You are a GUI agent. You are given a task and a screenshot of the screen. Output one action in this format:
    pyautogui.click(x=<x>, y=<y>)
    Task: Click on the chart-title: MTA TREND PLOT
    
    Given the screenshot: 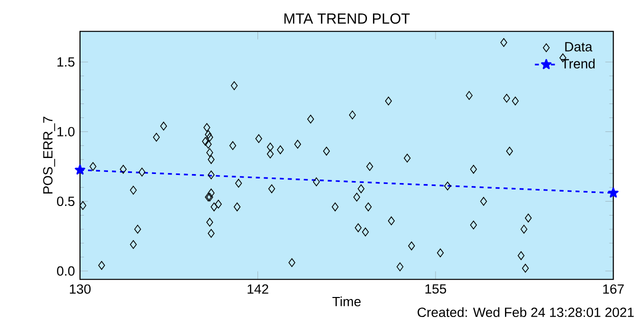 What is the action you would take?
    pyautogui.click(x=347, y=18)
    